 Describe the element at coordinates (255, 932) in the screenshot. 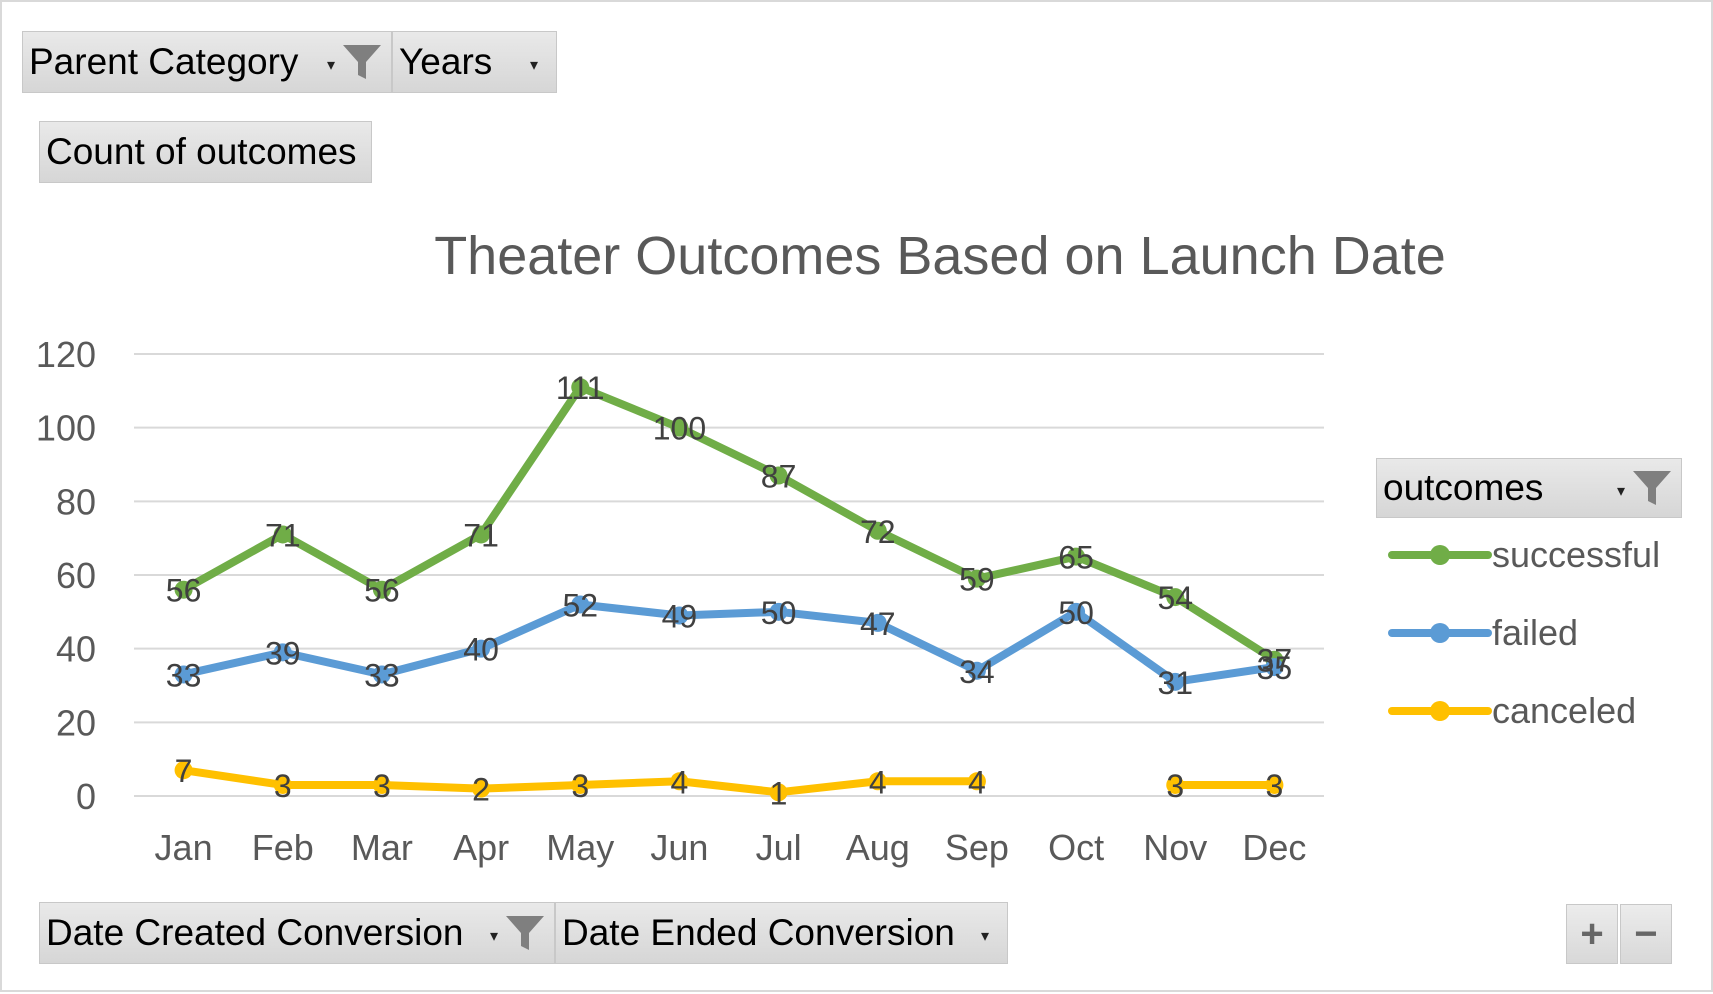

I see `date-created-conversion-label: Date Created Conversion` at that location.